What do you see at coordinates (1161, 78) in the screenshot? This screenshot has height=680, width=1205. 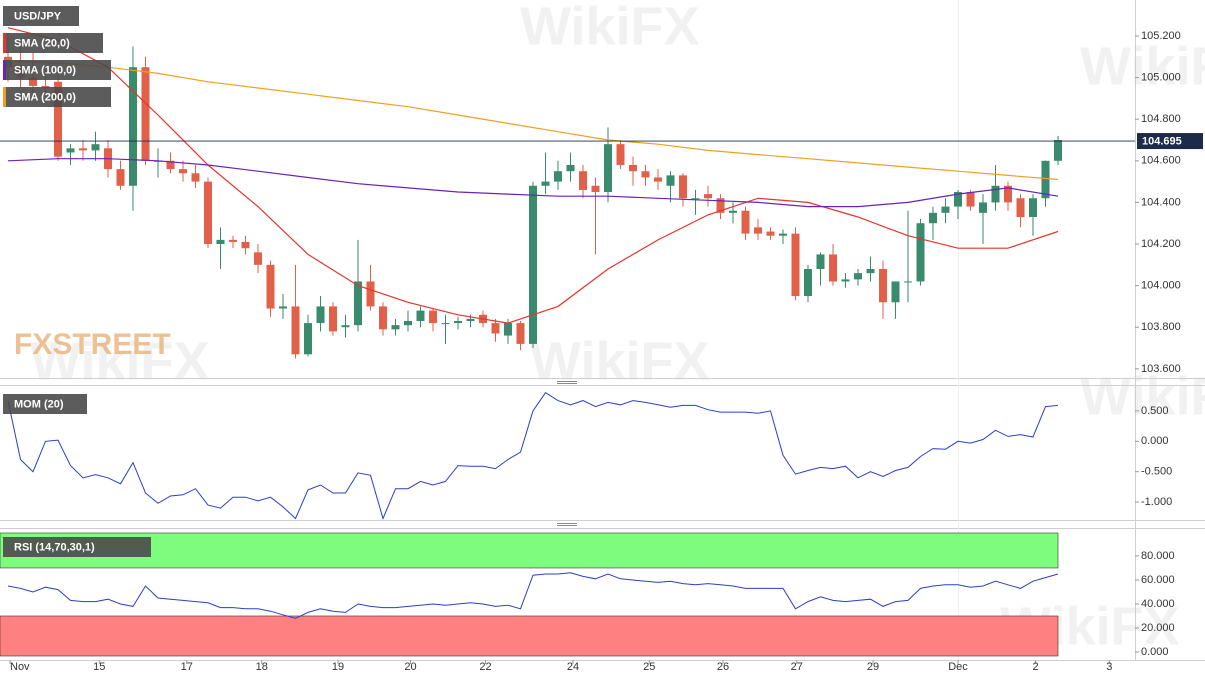 I see `y-tick-label: 105.000` at bounding box center [1161, 78].